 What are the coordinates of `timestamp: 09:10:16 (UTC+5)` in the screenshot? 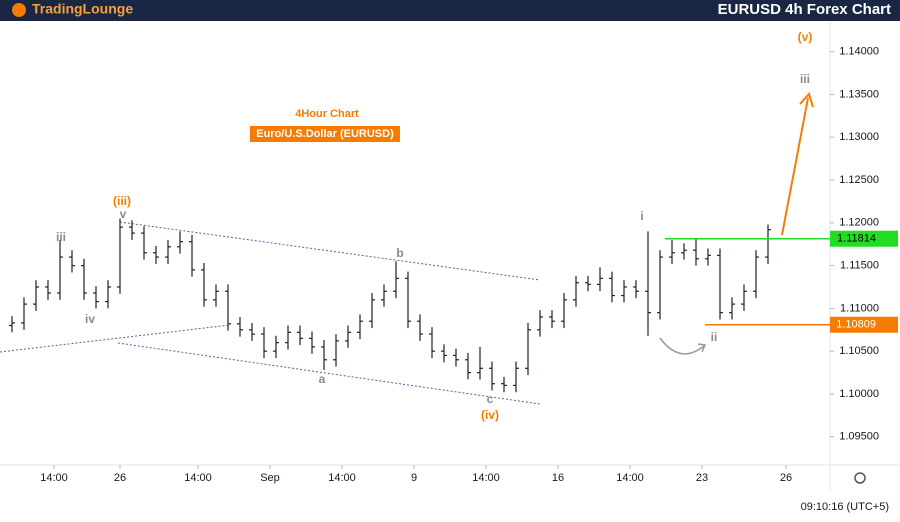 It's located at (845, 507).